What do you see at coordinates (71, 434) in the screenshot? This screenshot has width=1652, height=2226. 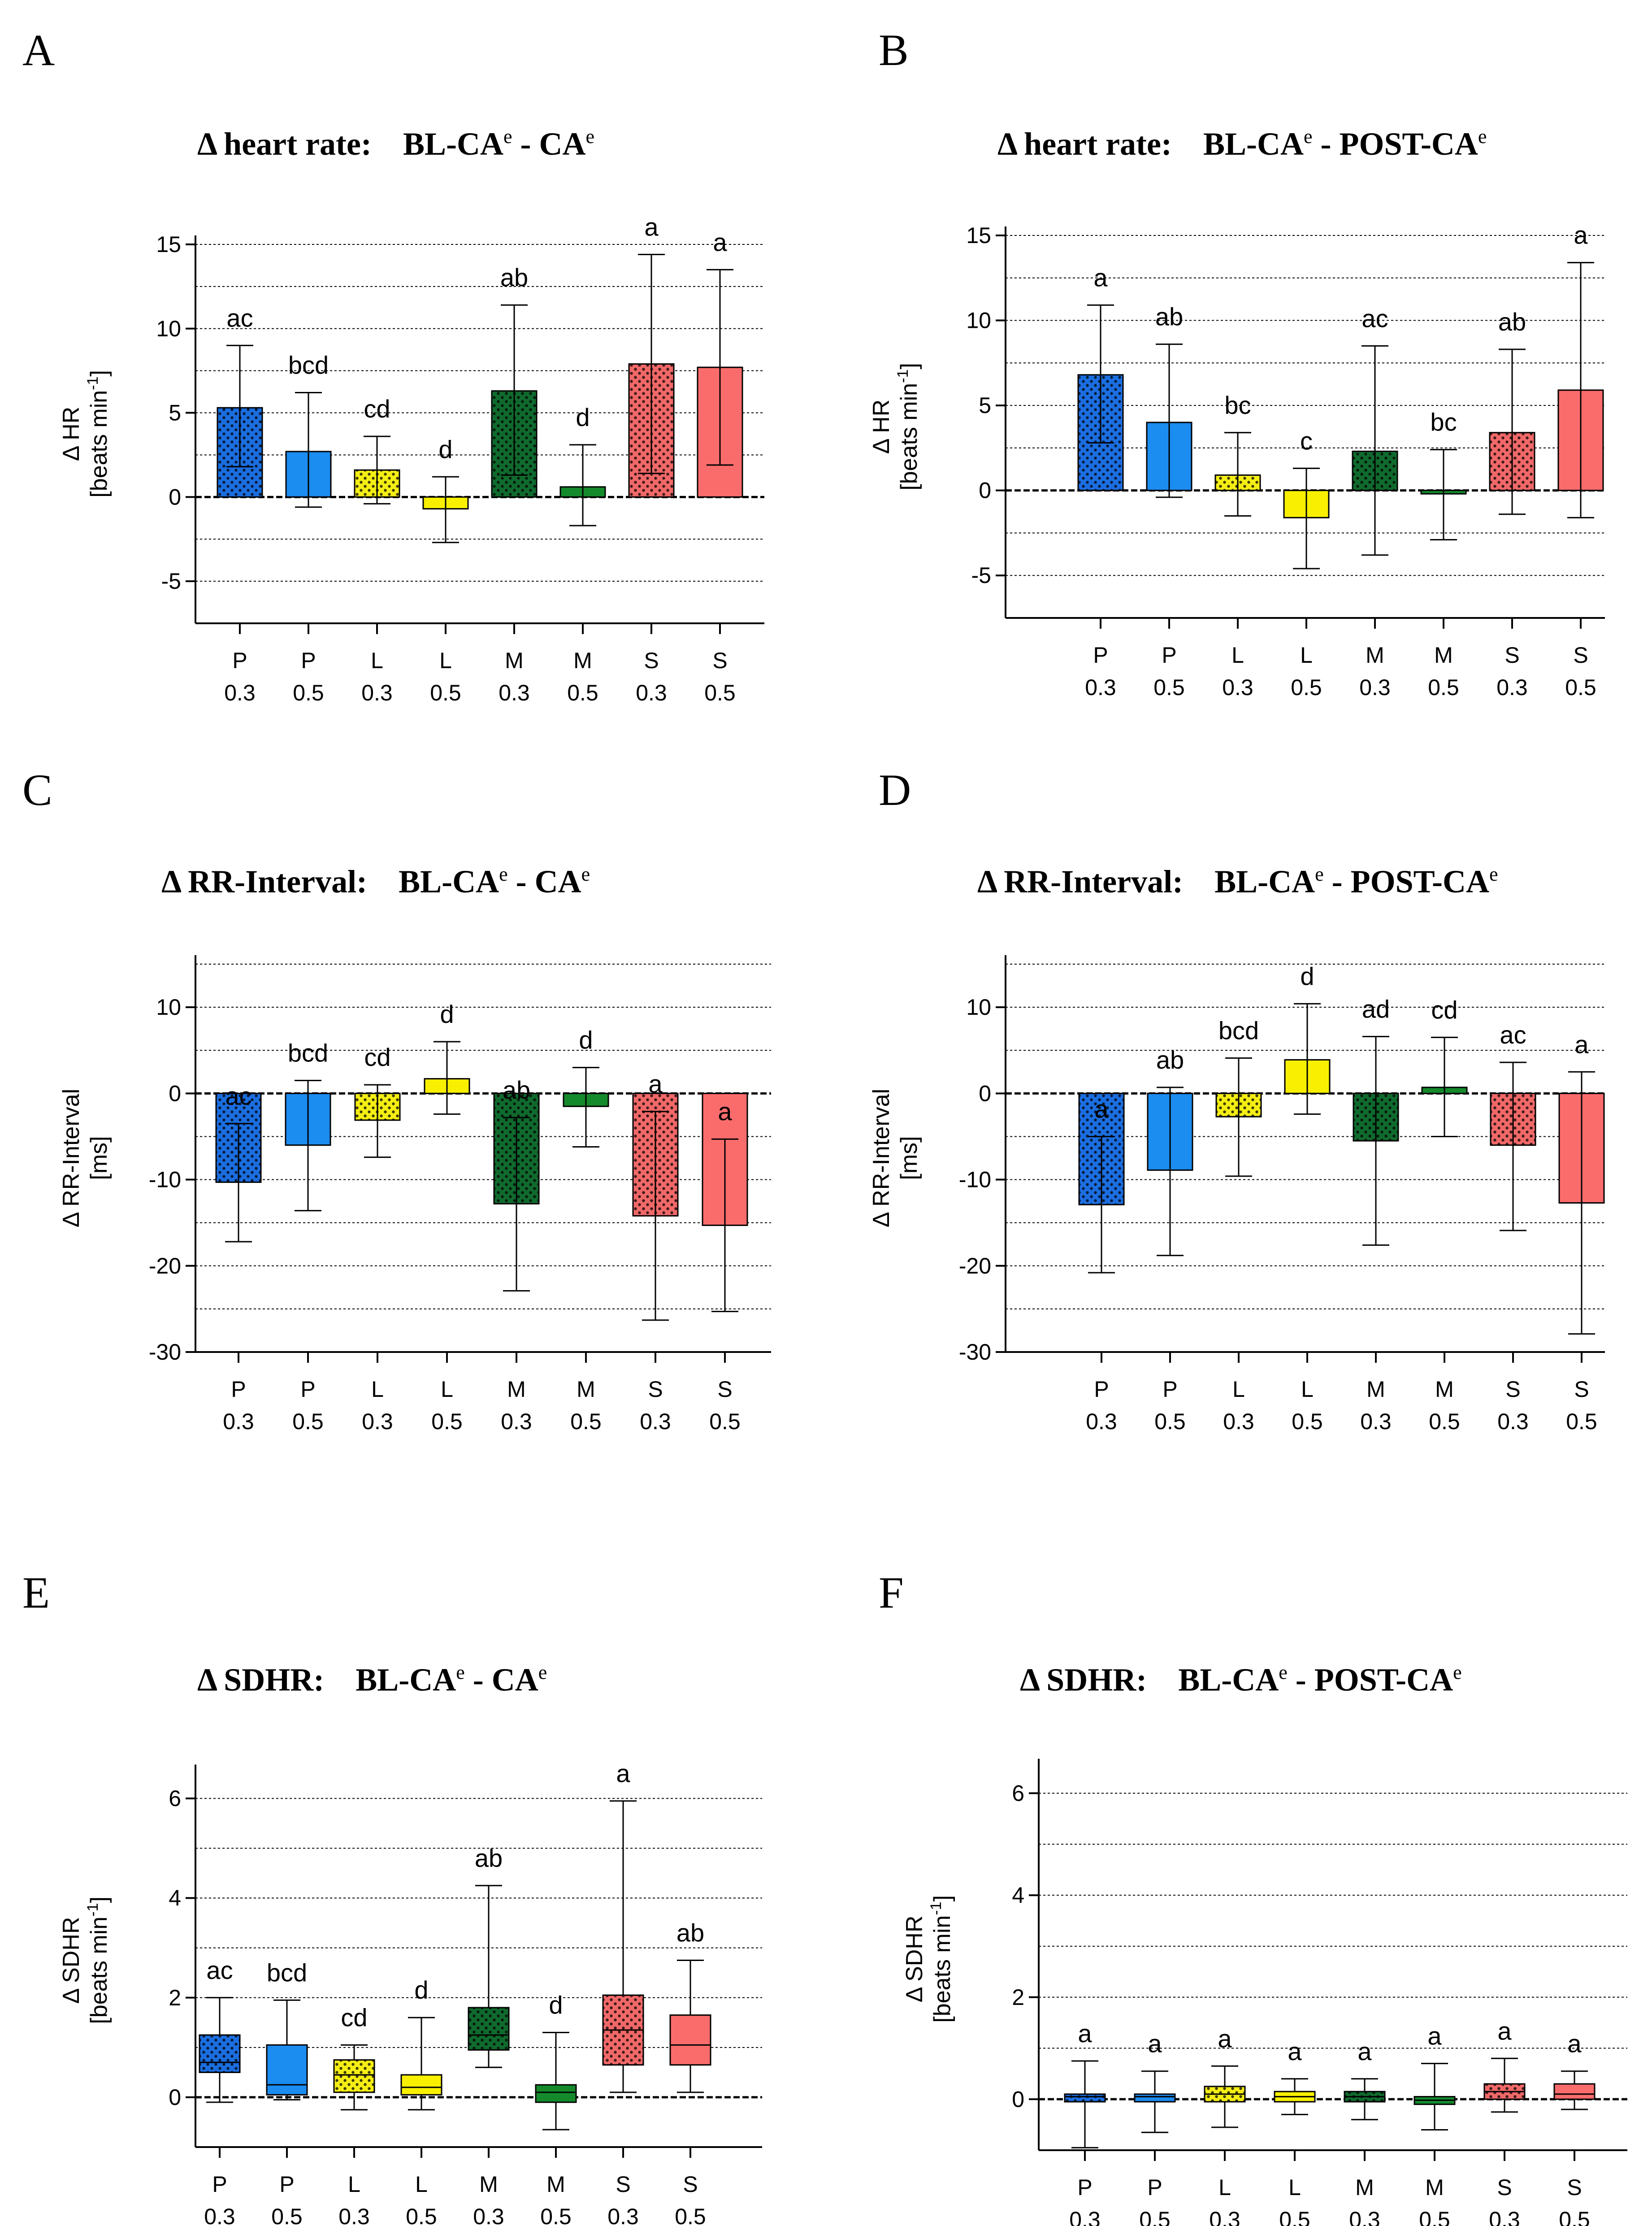 I see `y-label-line1: Δ HR` at bounding box center [71, 434].